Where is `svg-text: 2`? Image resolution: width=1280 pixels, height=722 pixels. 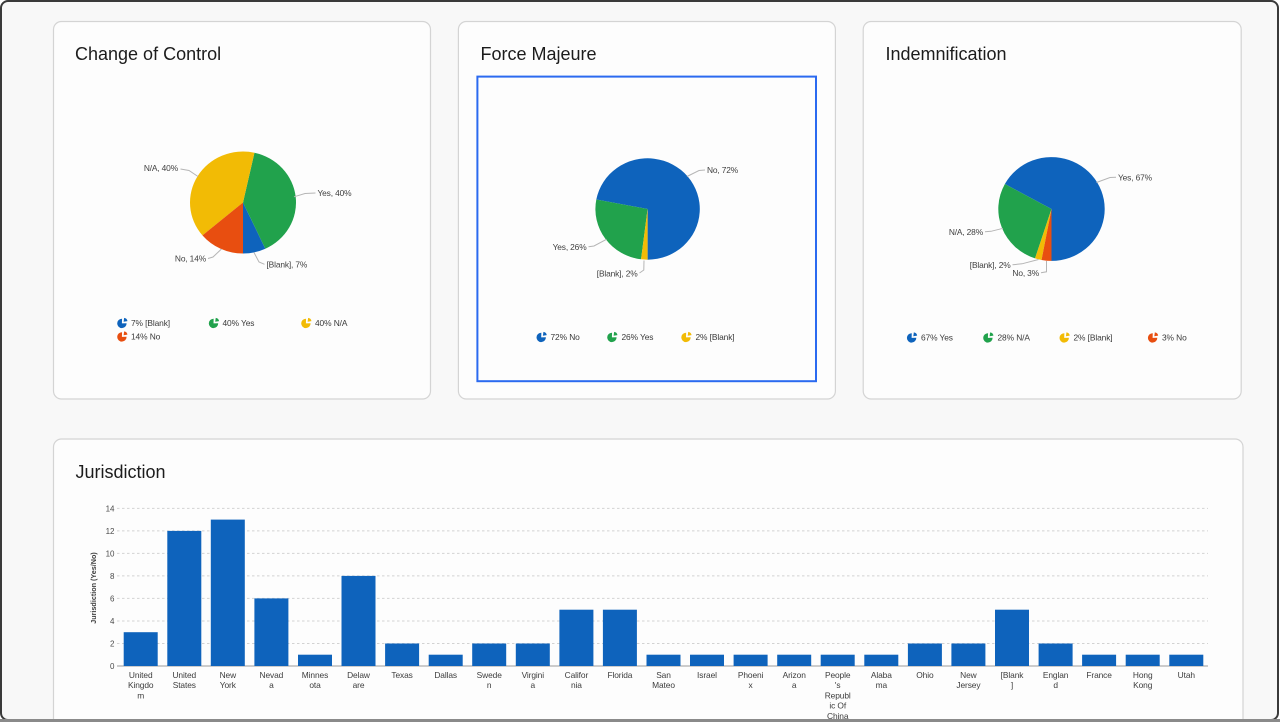 svg-text: 2 is located at coordinates (112, 643).